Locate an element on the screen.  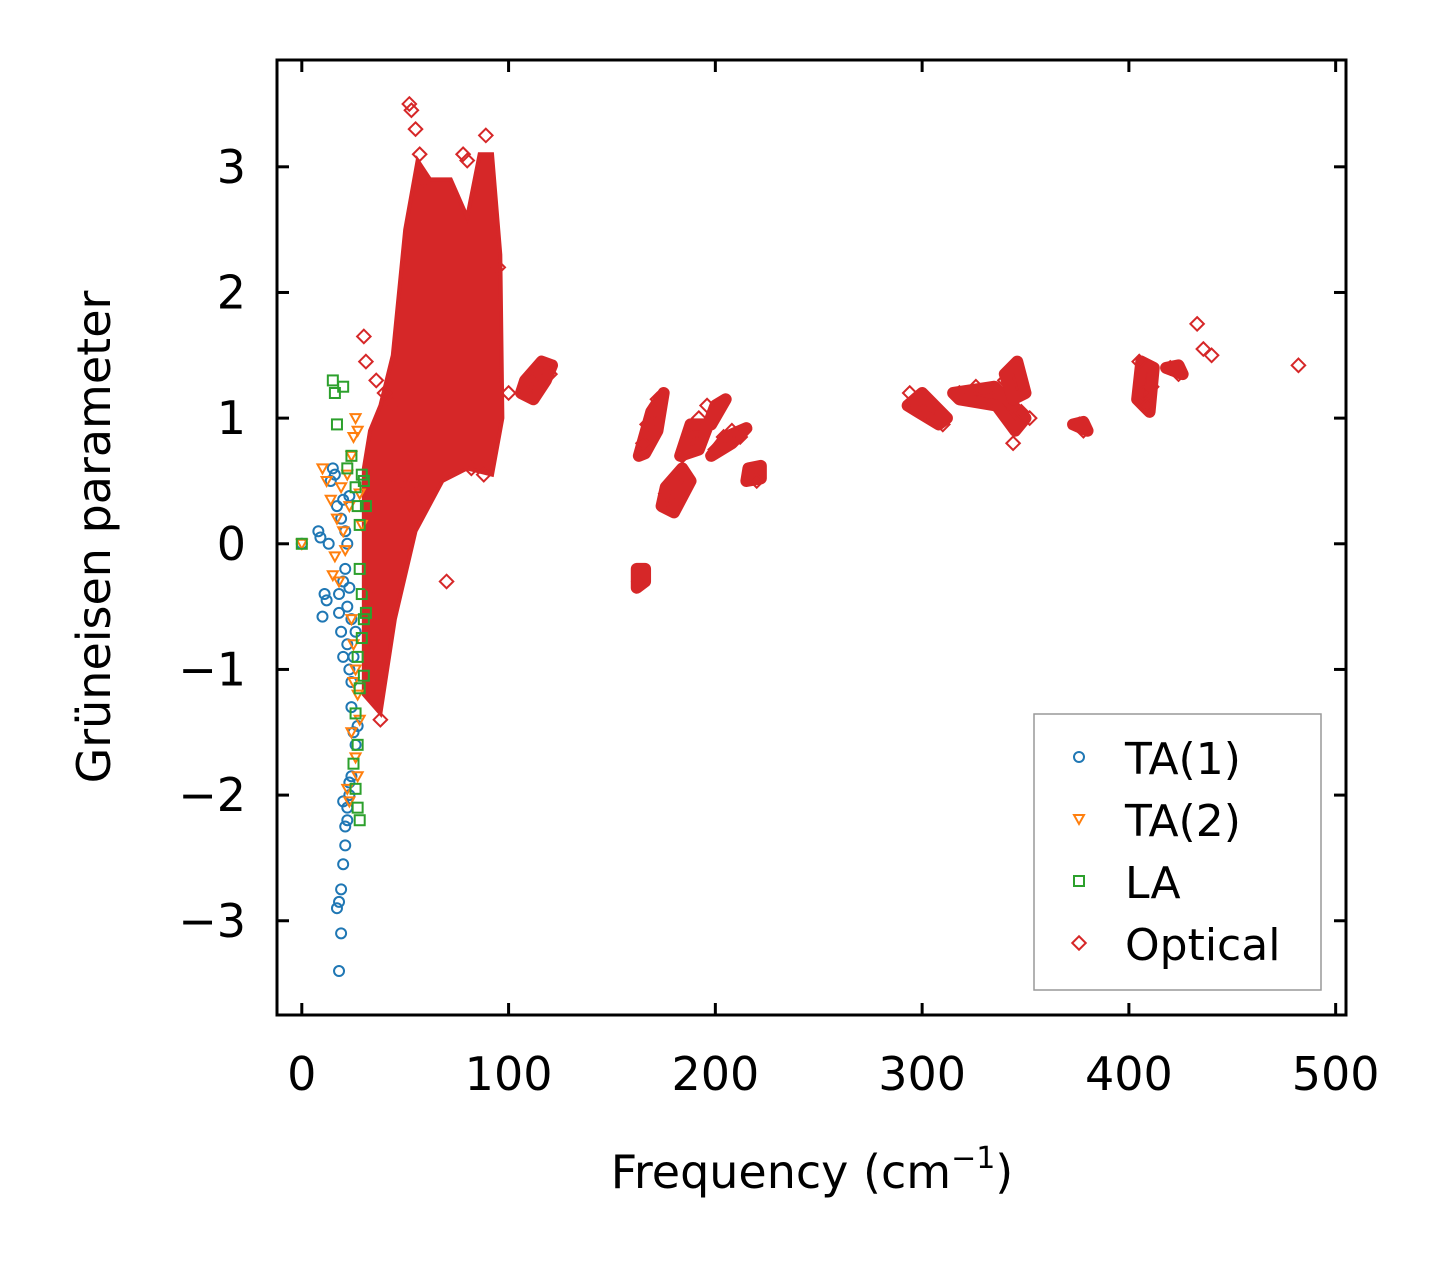
legend: TA(1) TA(2) LA Optical is located at coordinates (1177, 852).